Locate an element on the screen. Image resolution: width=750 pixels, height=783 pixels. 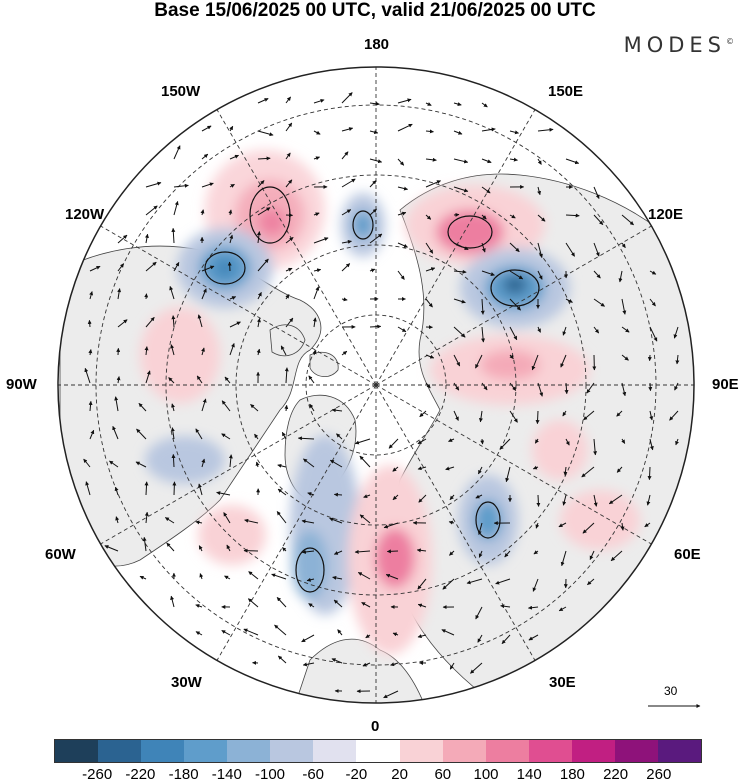
lon-label-120w: 120W is located at coordinates (85, 214).